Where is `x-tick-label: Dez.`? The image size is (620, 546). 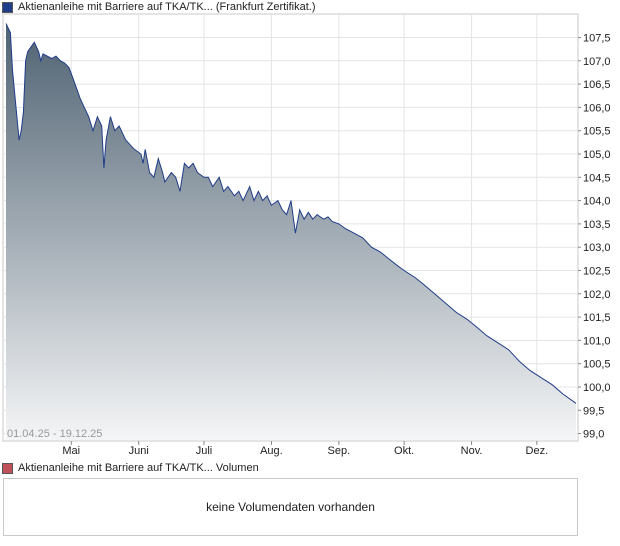
x-tick-label: Dez. is located at coordinates (537, 451).